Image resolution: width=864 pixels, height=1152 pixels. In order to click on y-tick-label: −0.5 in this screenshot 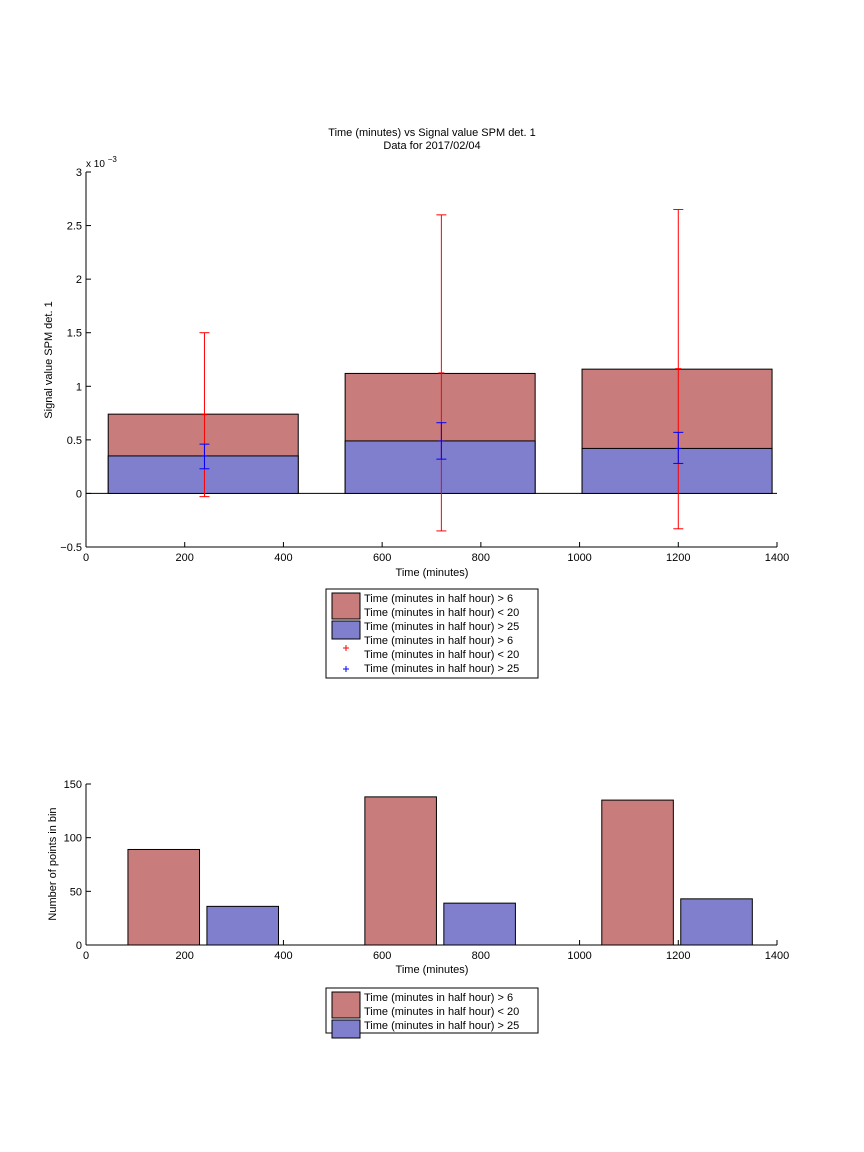, I will do `click(71, 548)`.